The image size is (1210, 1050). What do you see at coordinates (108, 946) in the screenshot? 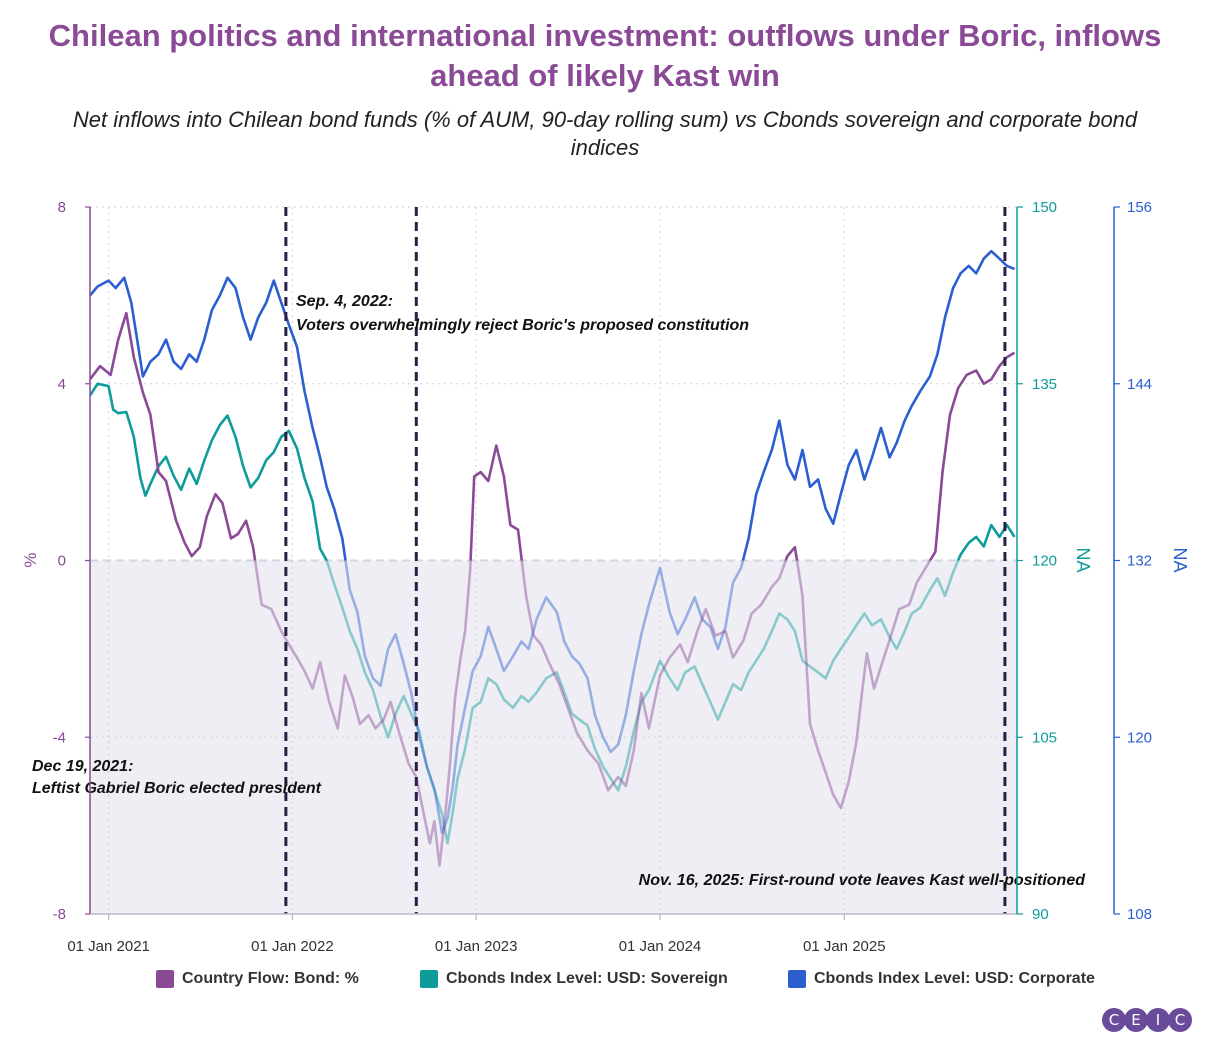
I see `x-tick-label: 01 Jan 2021` at bounding box center [108, 946].